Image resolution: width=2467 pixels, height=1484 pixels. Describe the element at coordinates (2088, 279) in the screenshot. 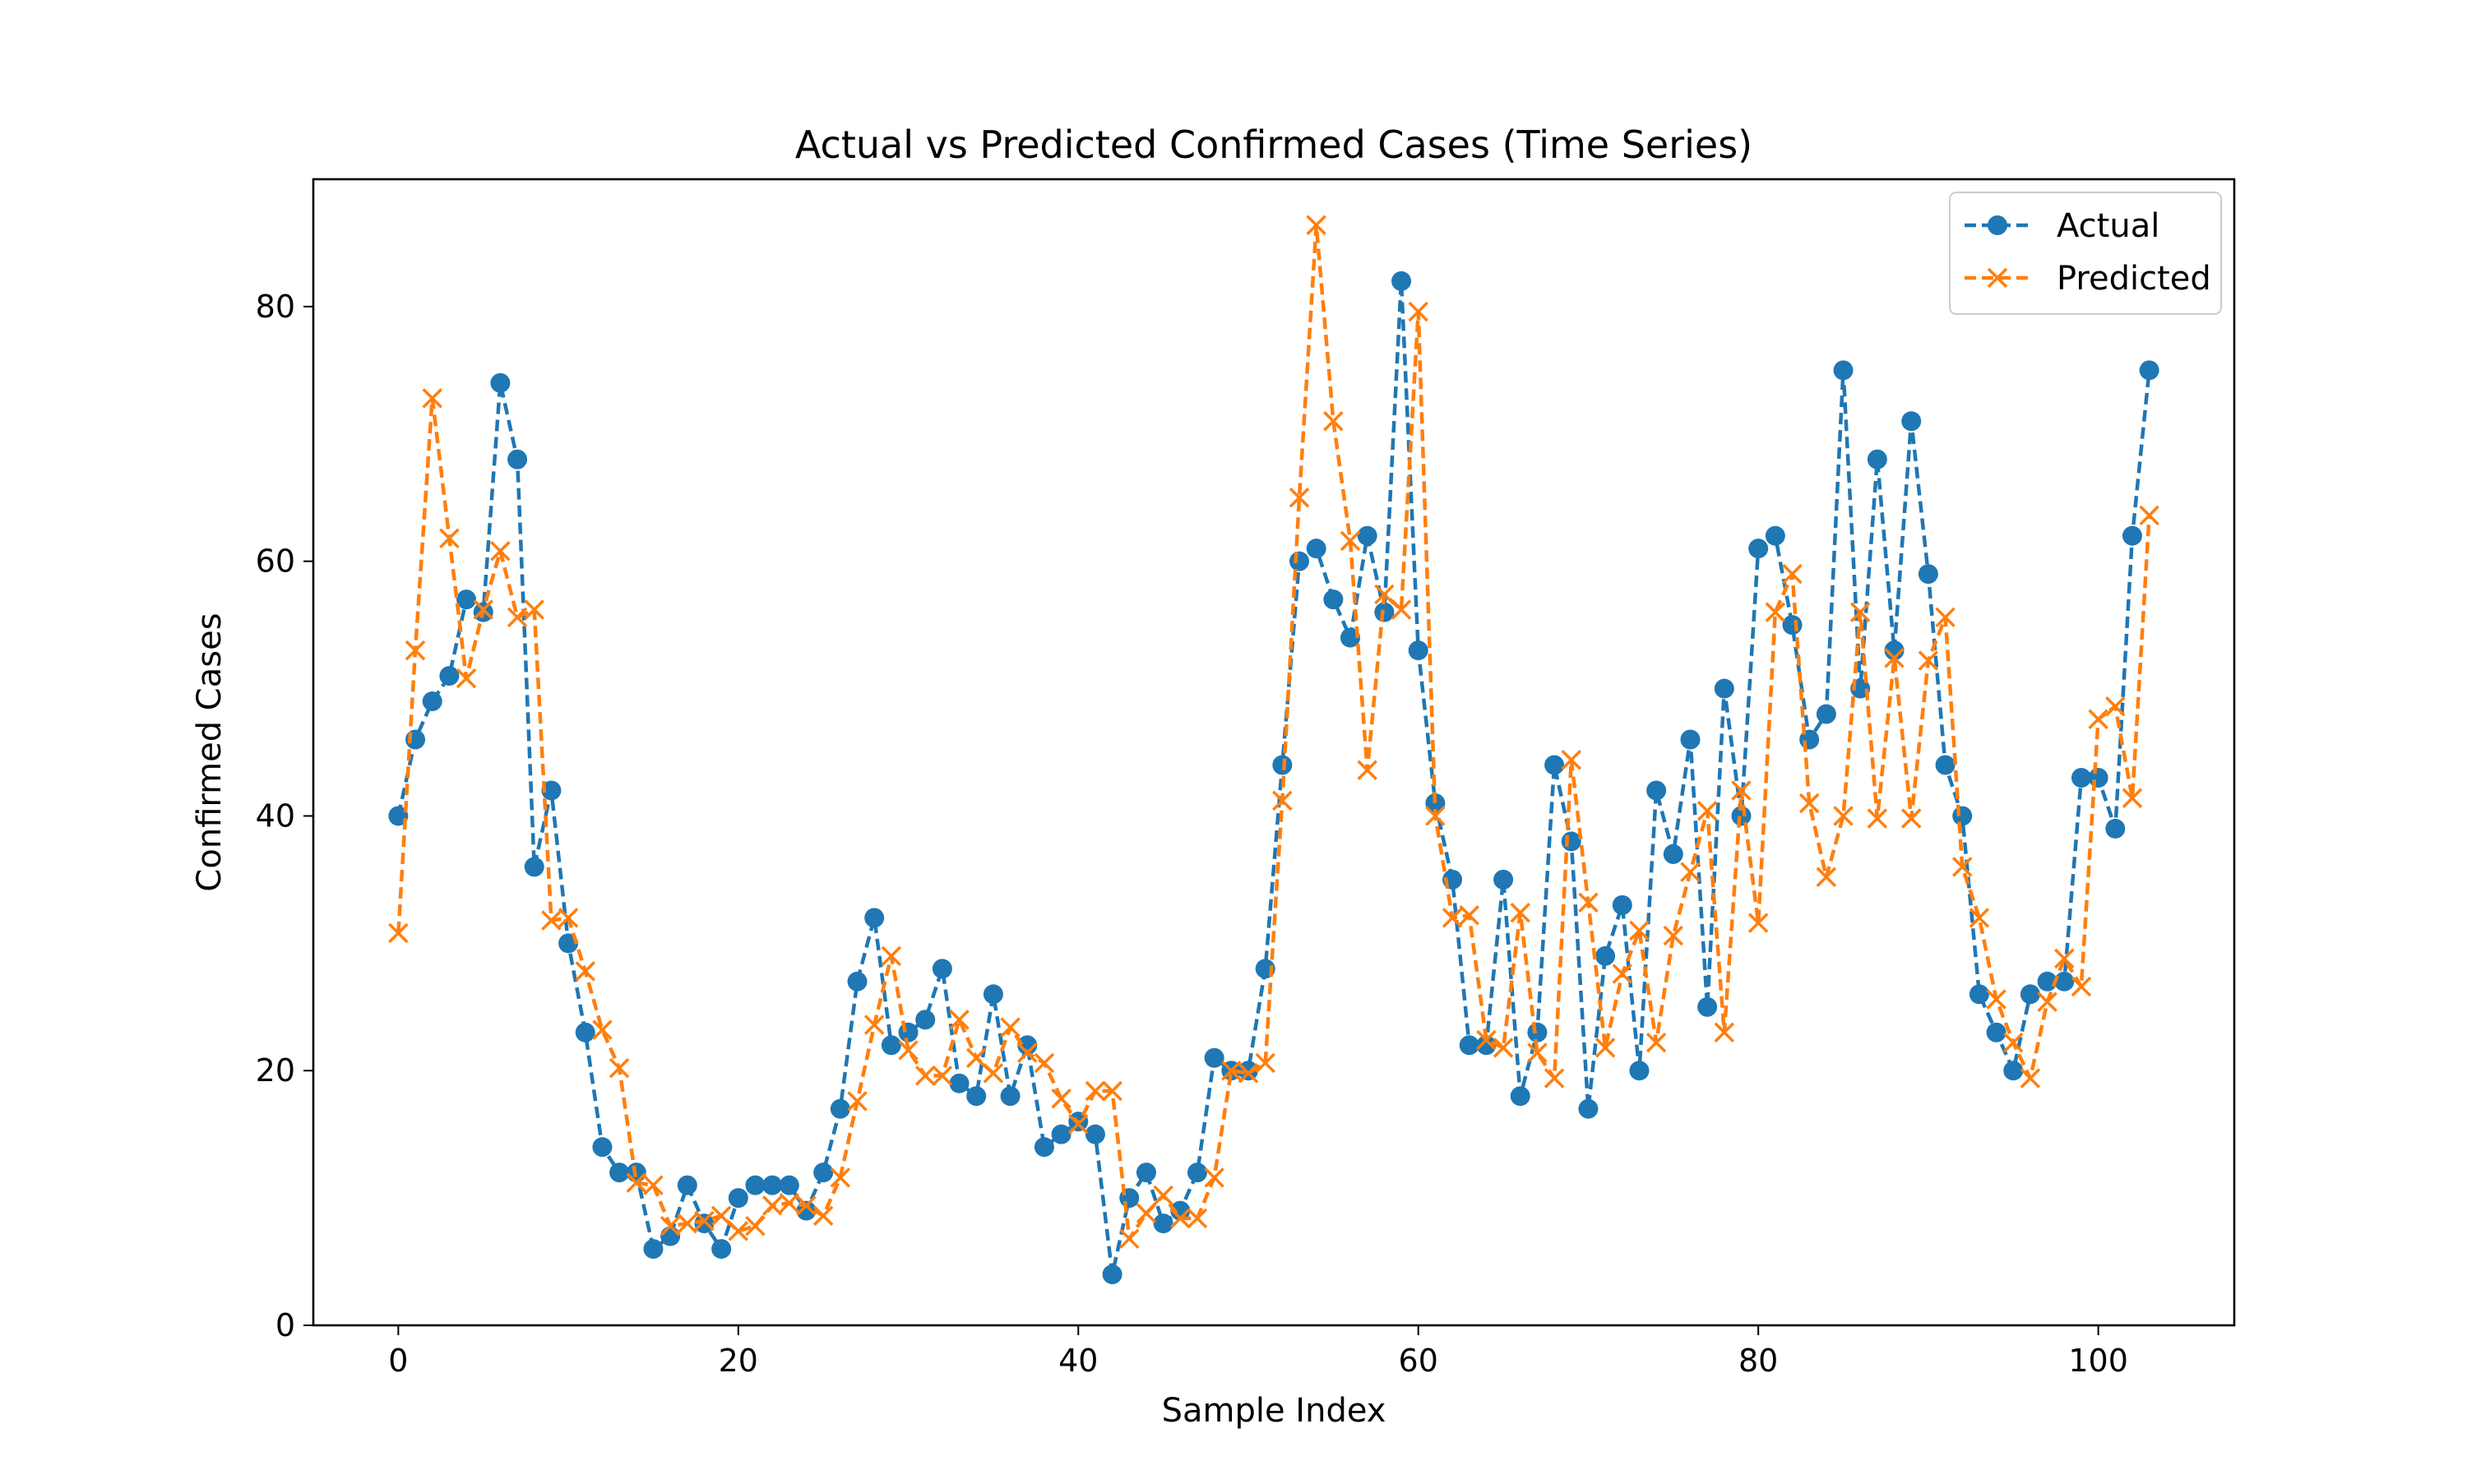

I see `legend-item-predicted: Predicted` at that location.